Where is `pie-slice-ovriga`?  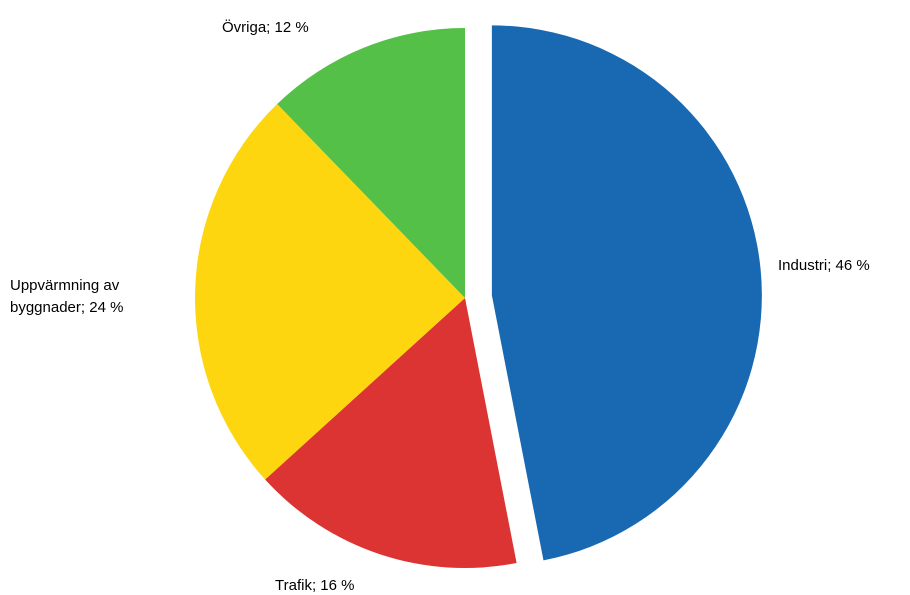
pie-slice-ovriga is located at coordinates (371, 163).